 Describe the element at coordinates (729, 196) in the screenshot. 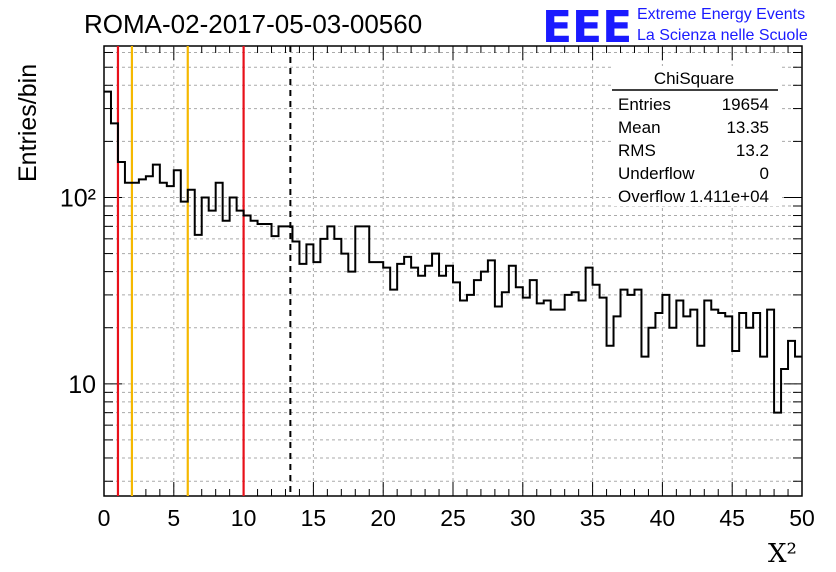

I see `stats-value: 1.411e+04` at that location.